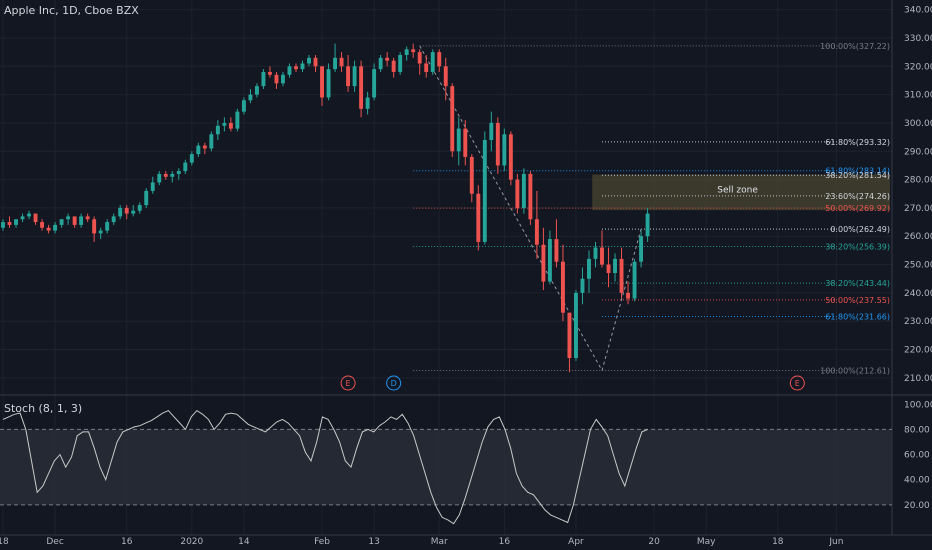 This screenshot has width=932, height=550. I want to click on stoch-tick-label-1: 20.00, so click(917, 506).